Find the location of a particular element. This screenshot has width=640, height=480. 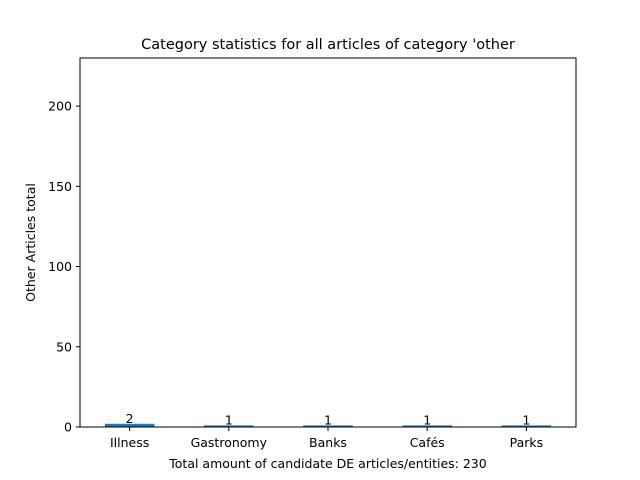

data-label-4: 1 is located at coordinates (526, 419).